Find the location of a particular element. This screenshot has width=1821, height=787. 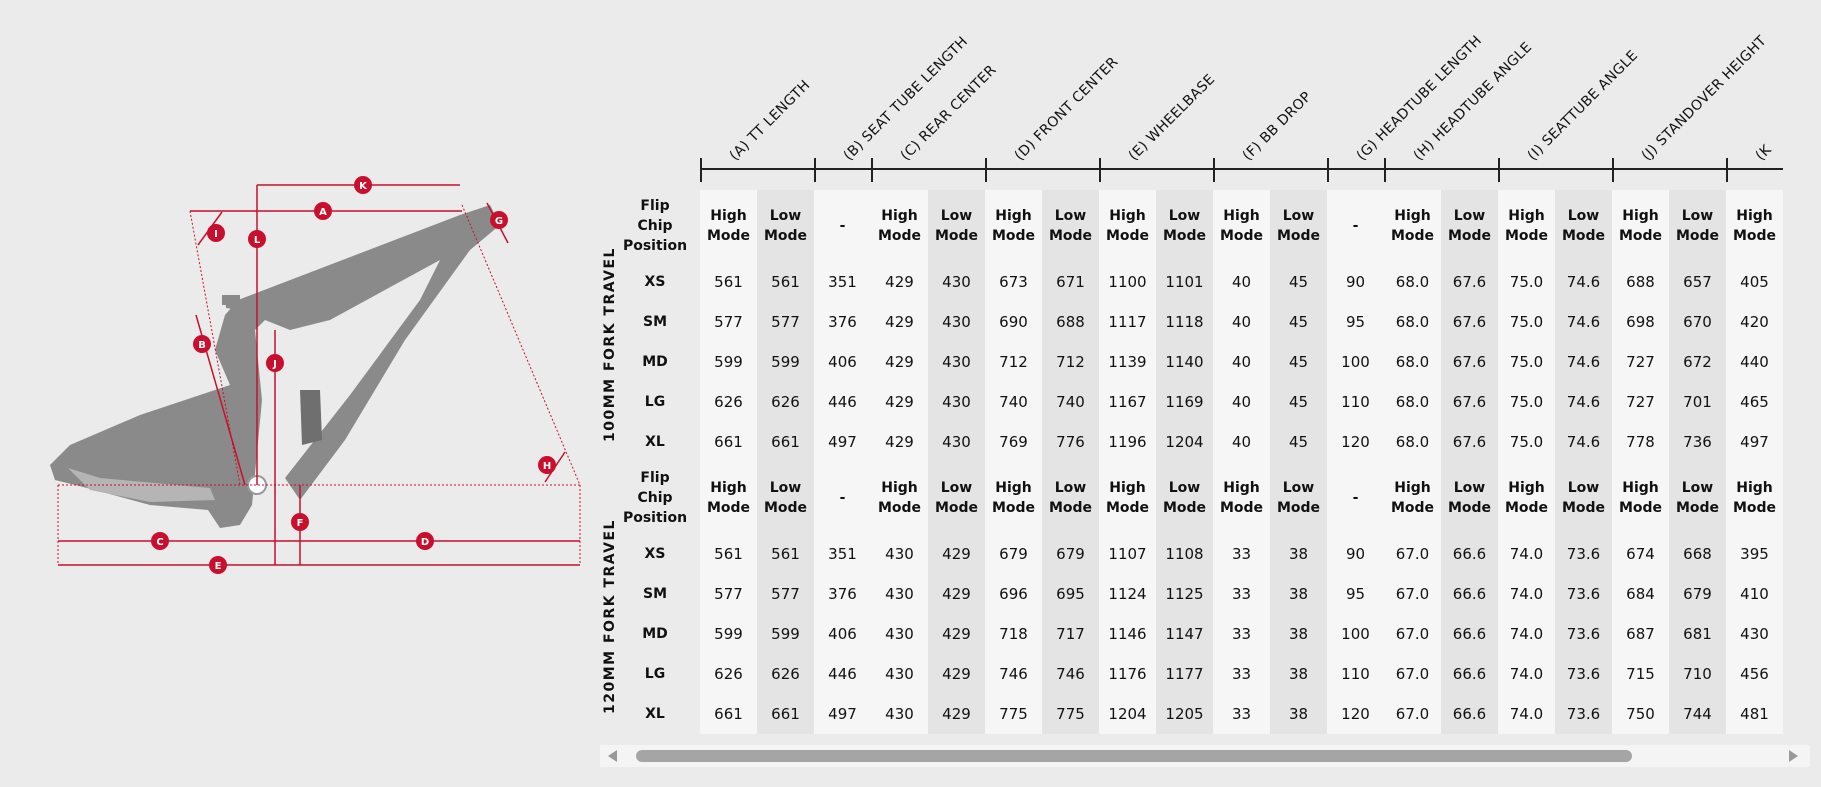

scrollbar-thumb is located at coordinates (1134, 756).